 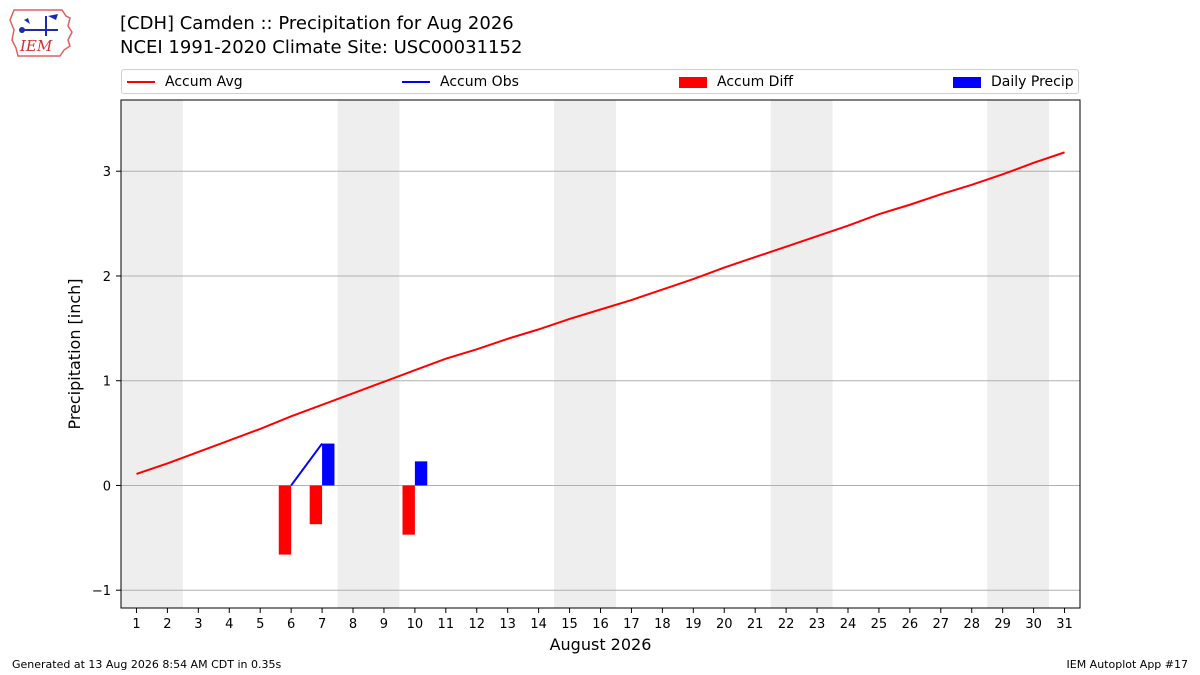 I want to click on legend-item-accum-diff: Accum Diff, so click(x=736, y=82).